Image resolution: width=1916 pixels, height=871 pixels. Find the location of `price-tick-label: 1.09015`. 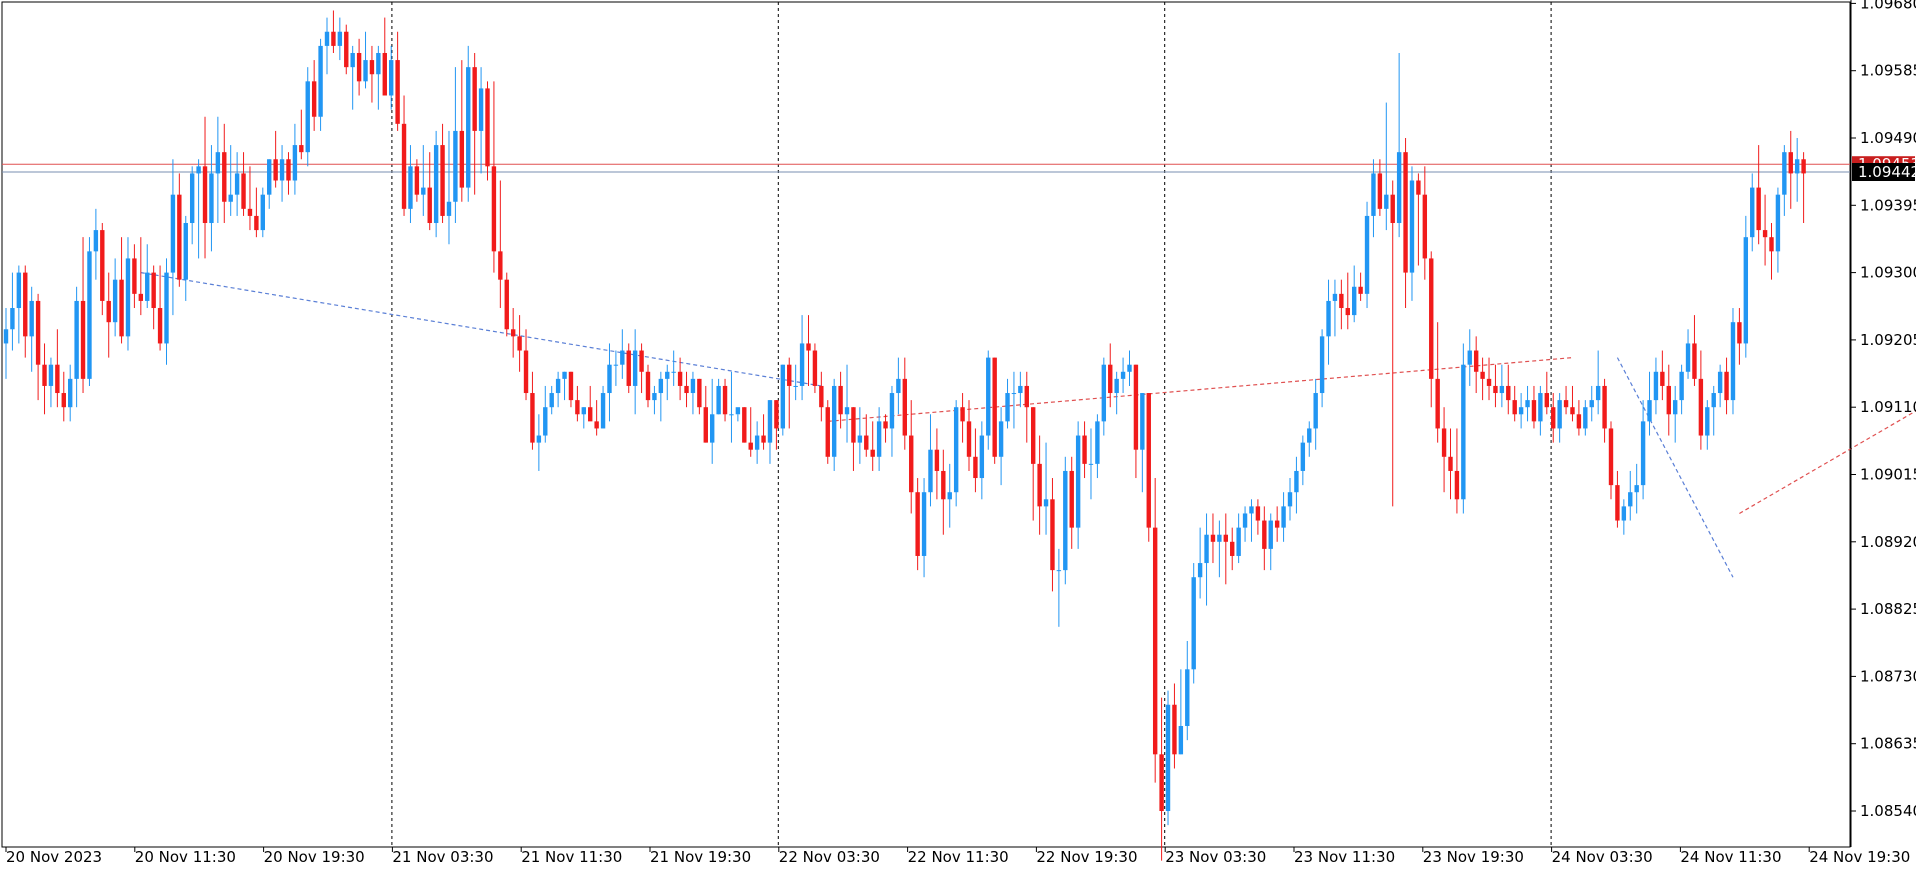

price-tick-label: 1.09015 is located at coordinates (1888, 475).